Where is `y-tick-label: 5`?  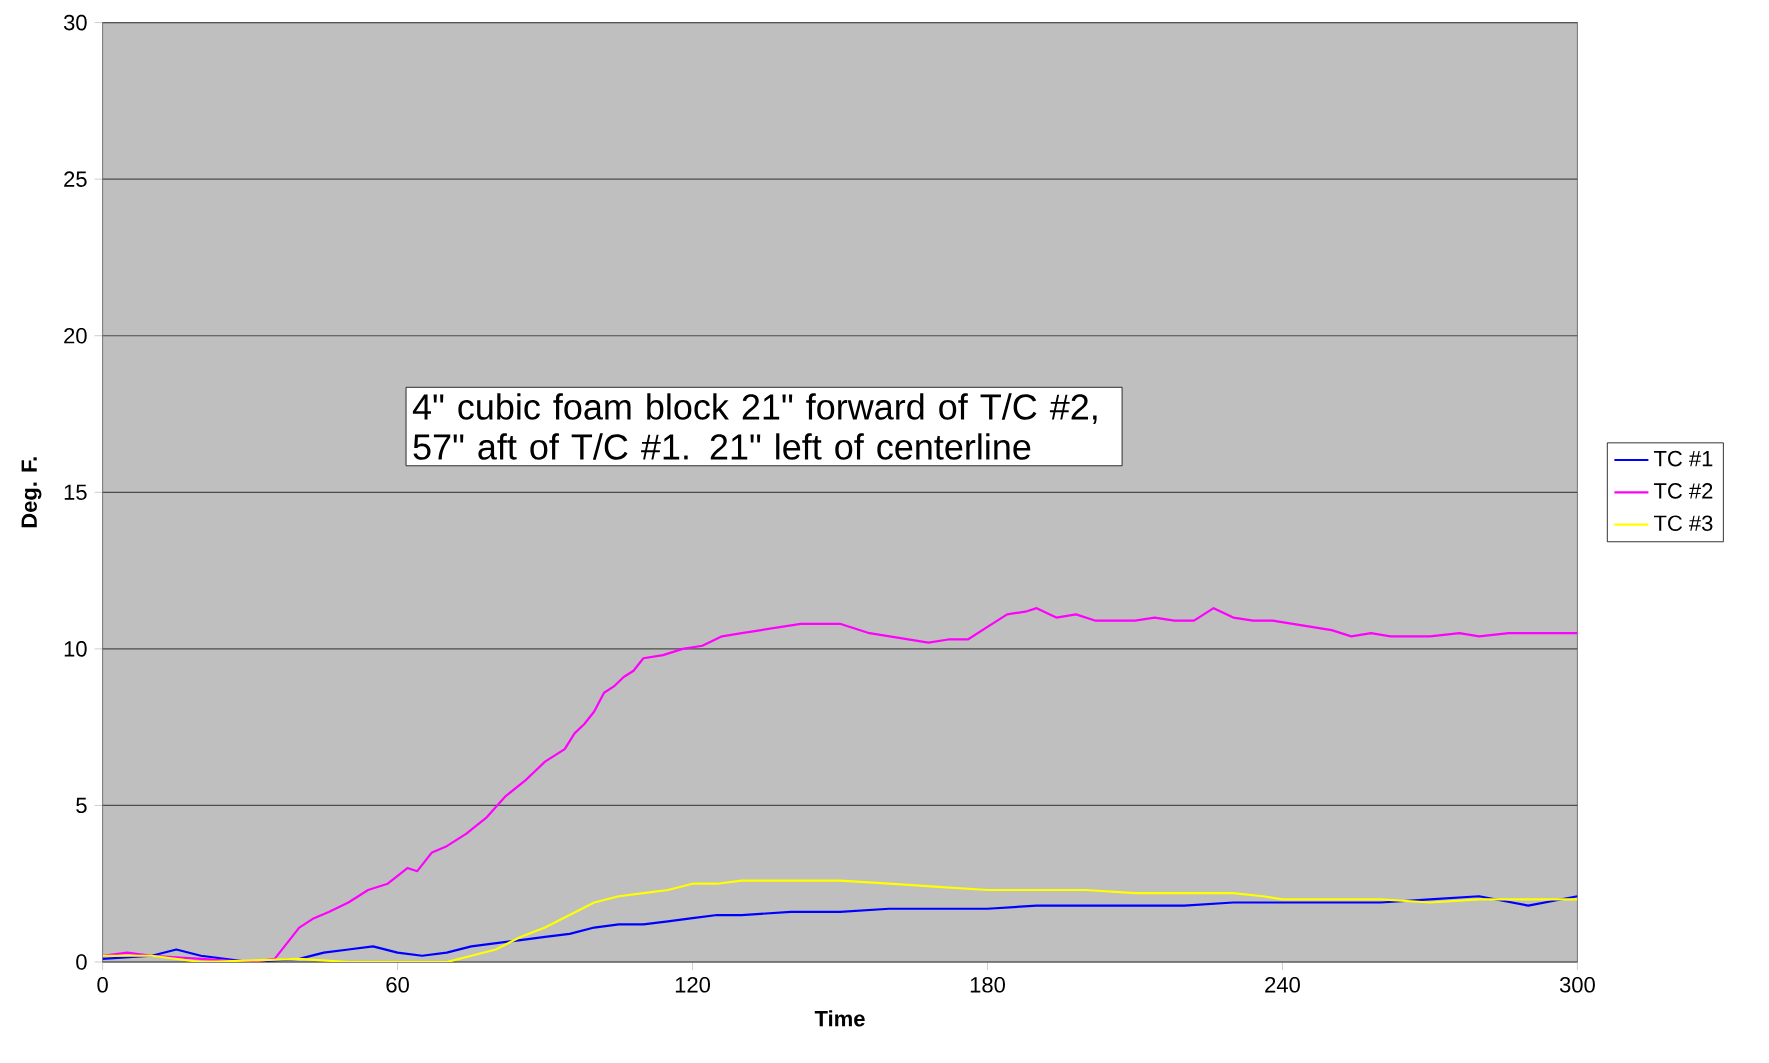
y-tick-label: 5 is located at coordinates (81, 805).